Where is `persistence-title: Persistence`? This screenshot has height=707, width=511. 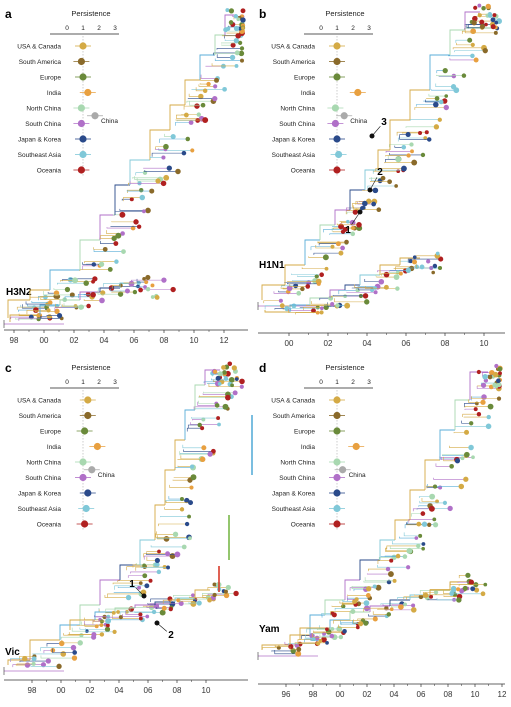
persistence-title: Persistence is located at coordinates (90, 13).